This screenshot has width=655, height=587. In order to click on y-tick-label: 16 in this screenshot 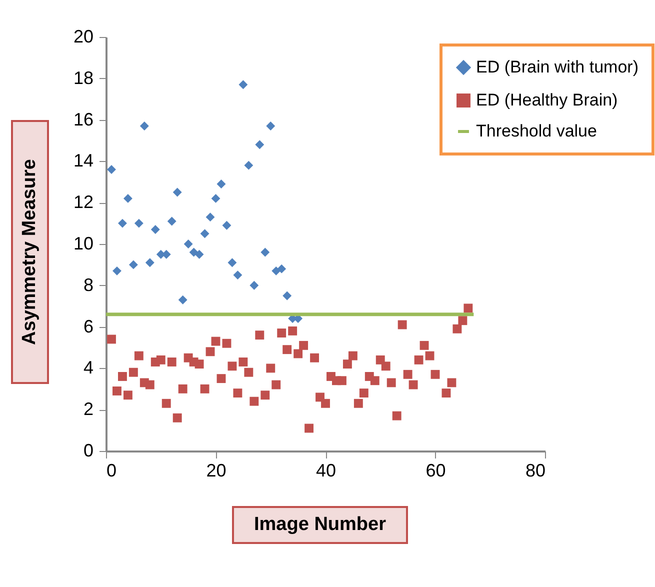, I will do `click(83, 119)`.